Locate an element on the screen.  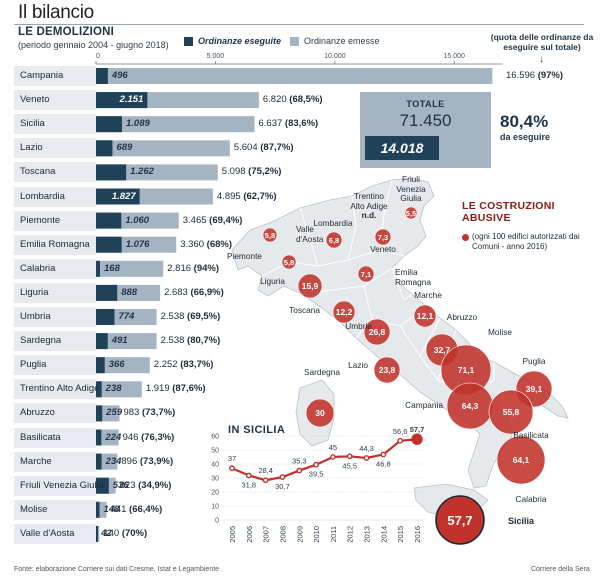
bar-emesse-number: 2.252 is located at coordinates (167, 365).